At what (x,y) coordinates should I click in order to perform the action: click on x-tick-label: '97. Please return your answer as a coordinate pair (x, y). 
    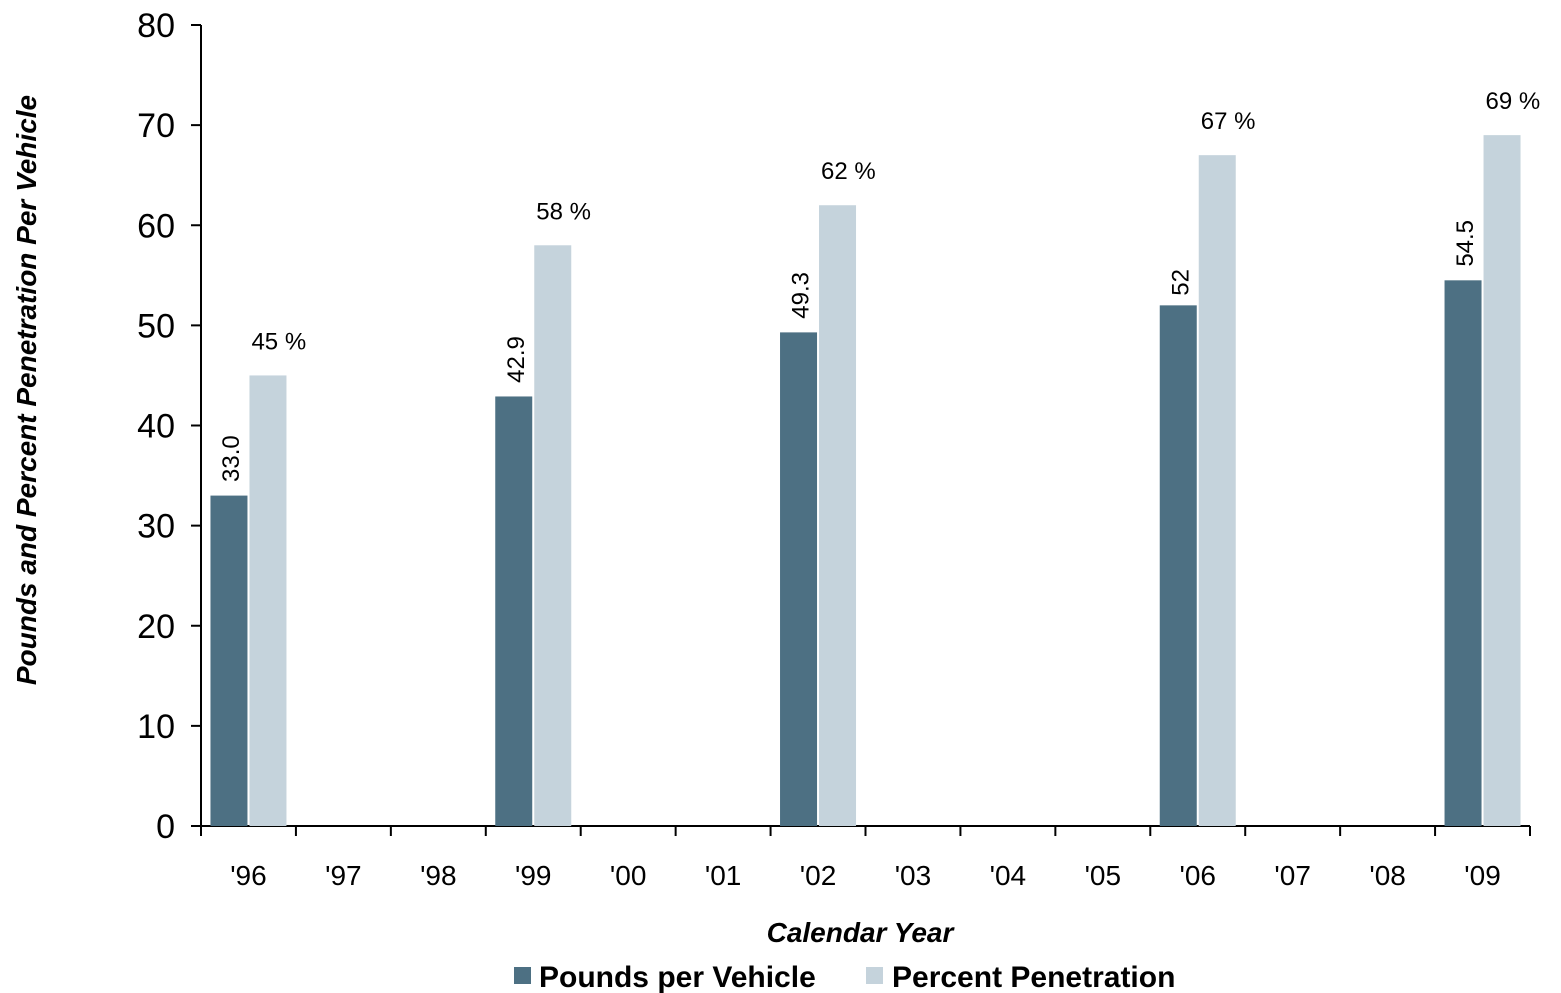
    Looking at the image, I should click on (343, 875).